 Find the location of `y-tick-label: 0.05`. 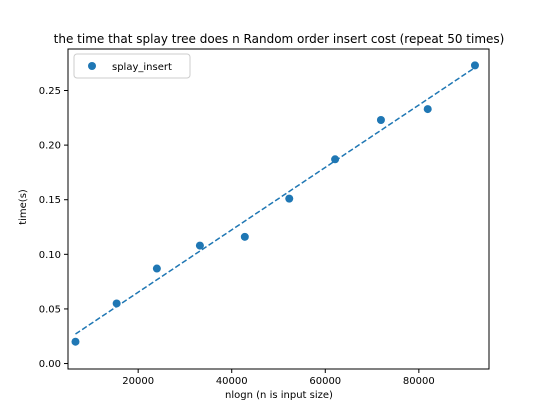

y-tick-label: 0.05 is located at coordinates (50, 309).